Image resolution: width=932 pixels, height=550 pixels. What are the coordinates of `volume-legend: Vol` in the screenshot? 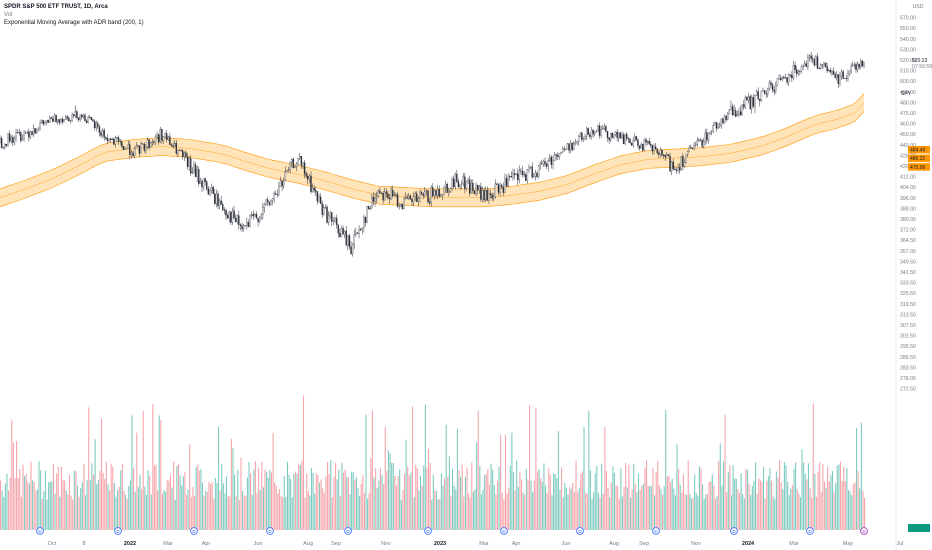 It's located at (8, 15).